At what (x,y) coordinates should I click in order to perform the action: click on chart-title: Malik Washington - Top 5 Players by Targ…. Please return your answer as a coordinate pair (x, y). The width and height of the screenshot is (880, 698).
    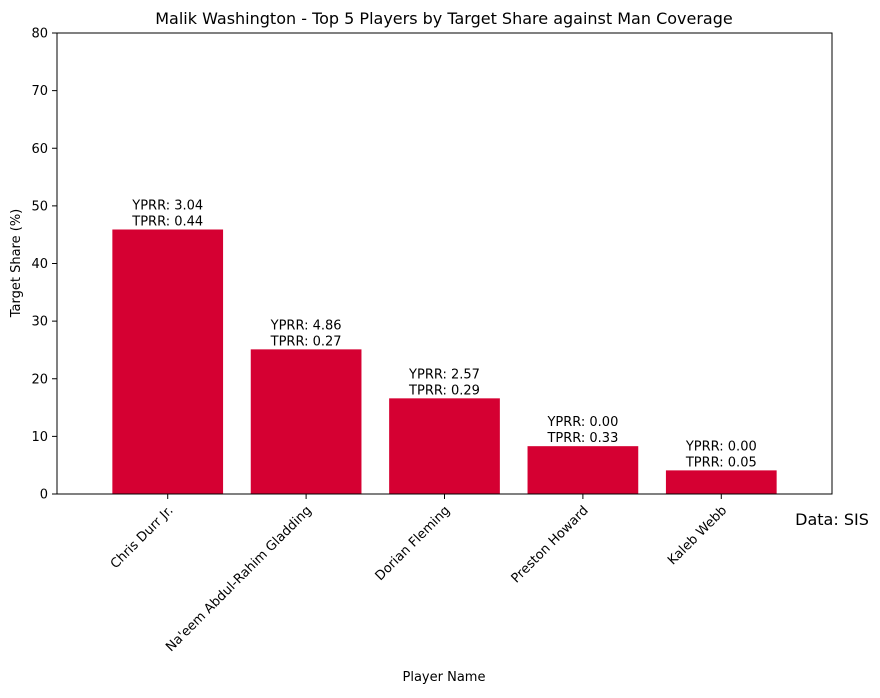
    Looking at the image, I should click on (443, 18).